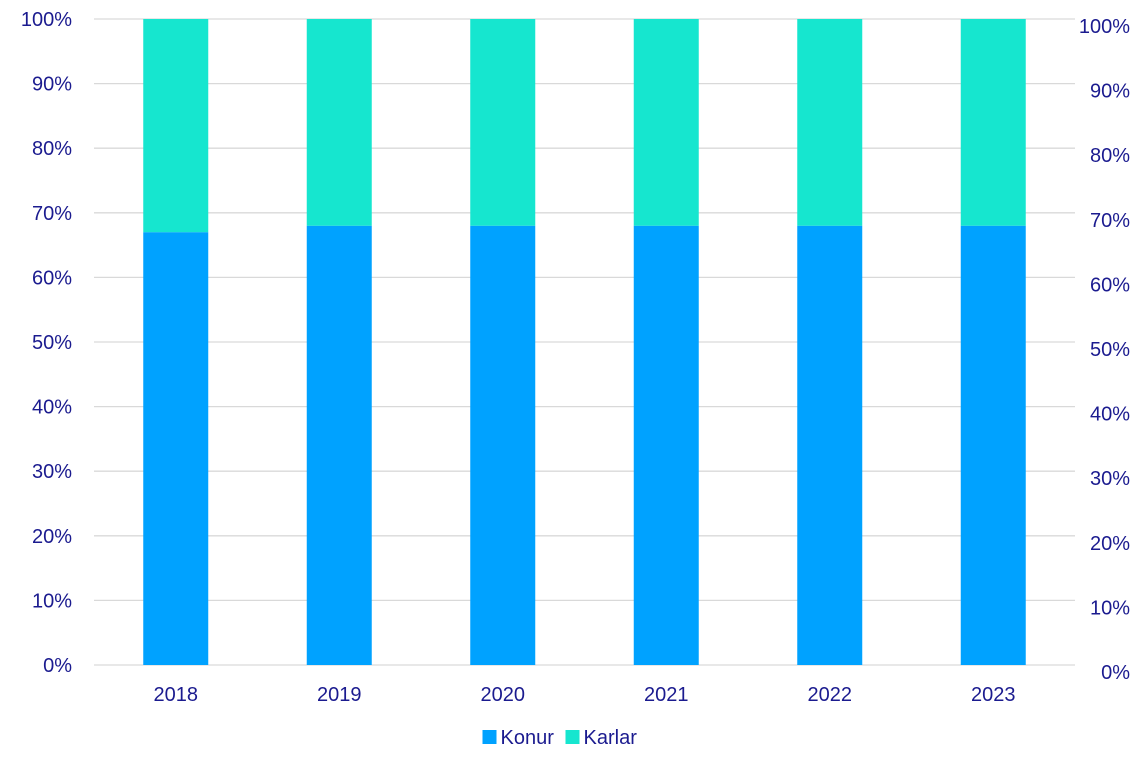  What do you see at coordinates (52, 278) in the screenshot?
I see `y-tick-label: 60%` at bounding box center [52, 278].